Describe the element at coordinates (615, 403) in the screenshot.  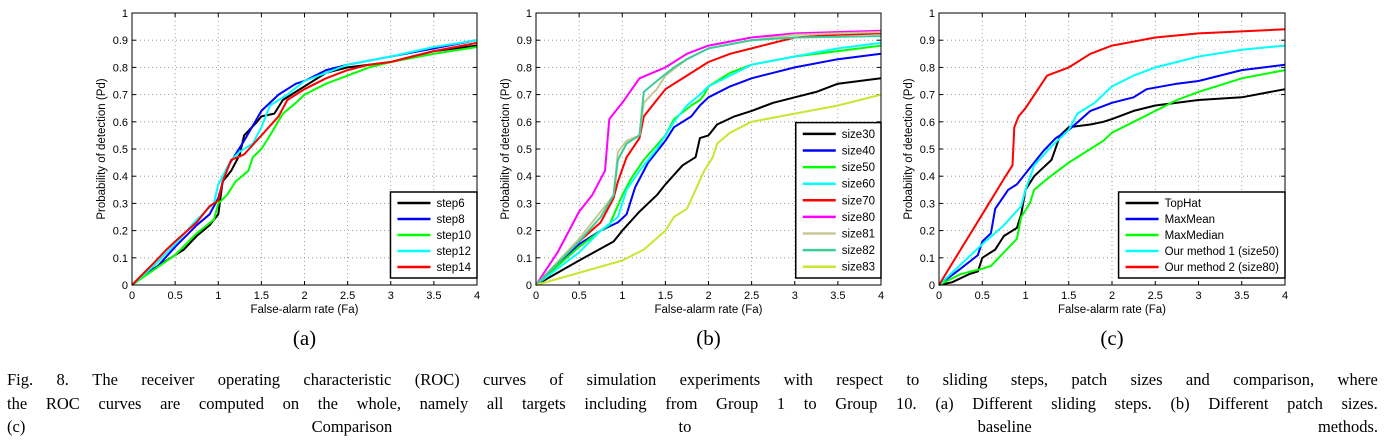
I see `caption-word: including` at that location.